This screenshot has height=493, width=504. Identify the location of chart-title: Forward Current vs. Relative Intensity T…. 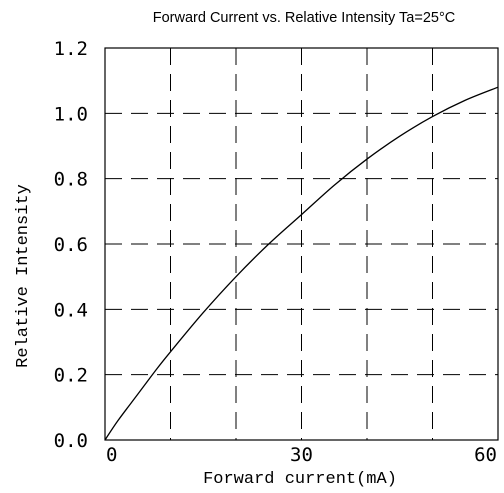
(304, 18).